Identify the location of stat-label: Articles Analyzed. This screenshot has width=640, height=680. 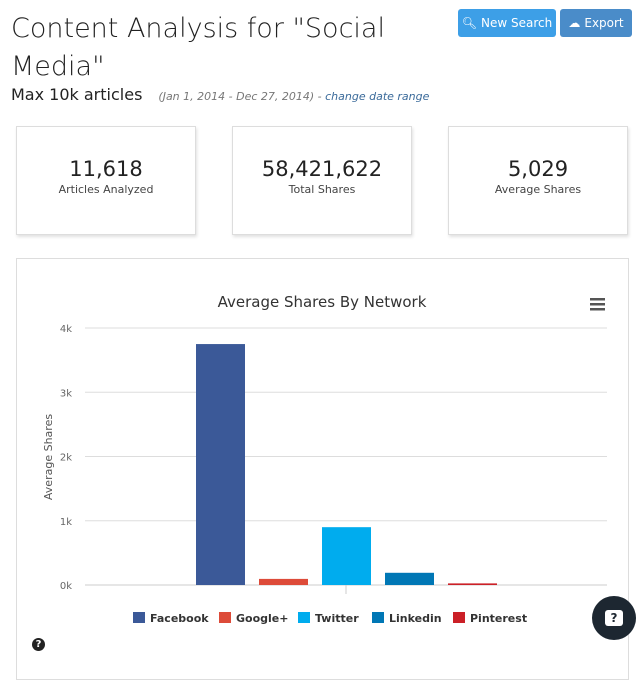
(106, 189).